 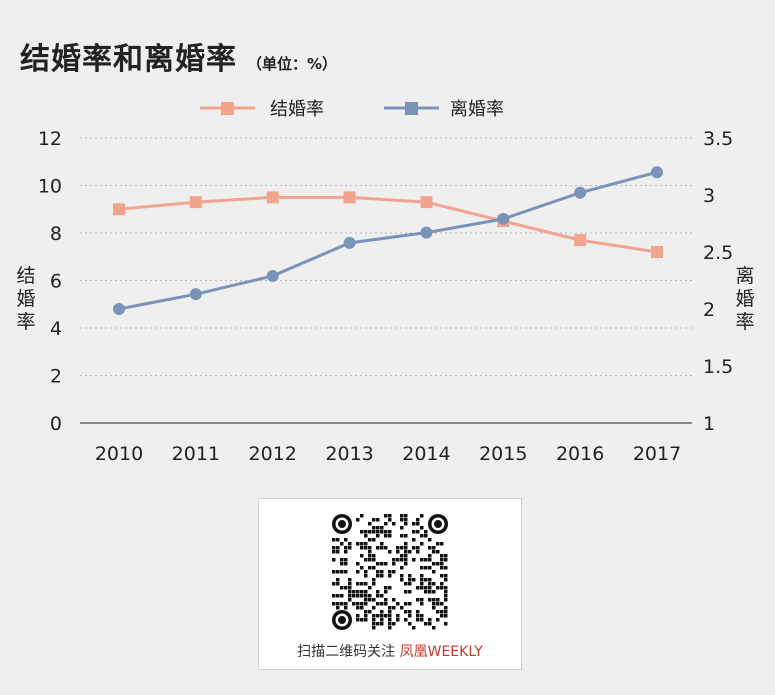 I want to click on y-left-tick-label: 4, so click(x=56, y=329).